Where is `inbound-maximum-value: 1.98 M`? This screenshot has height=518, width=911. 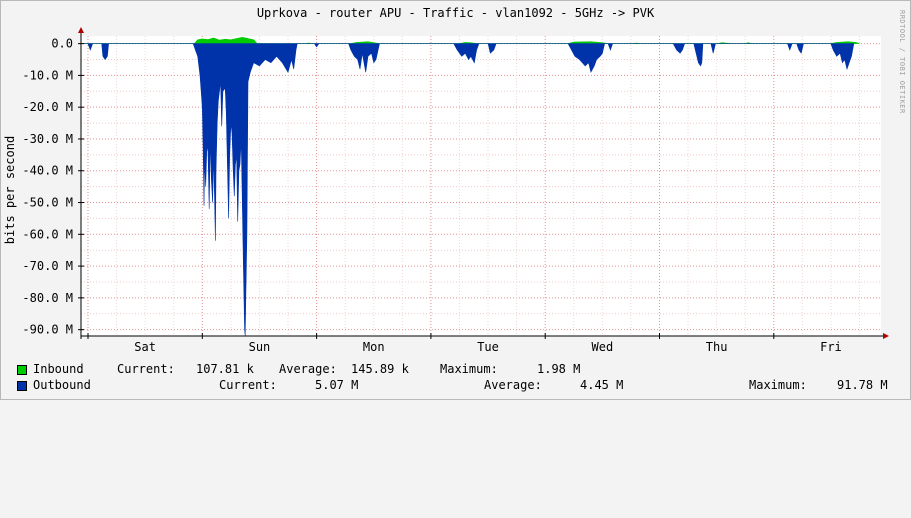 inbound-maximum-value: 1.98 M is located at coordinates (559, 369).